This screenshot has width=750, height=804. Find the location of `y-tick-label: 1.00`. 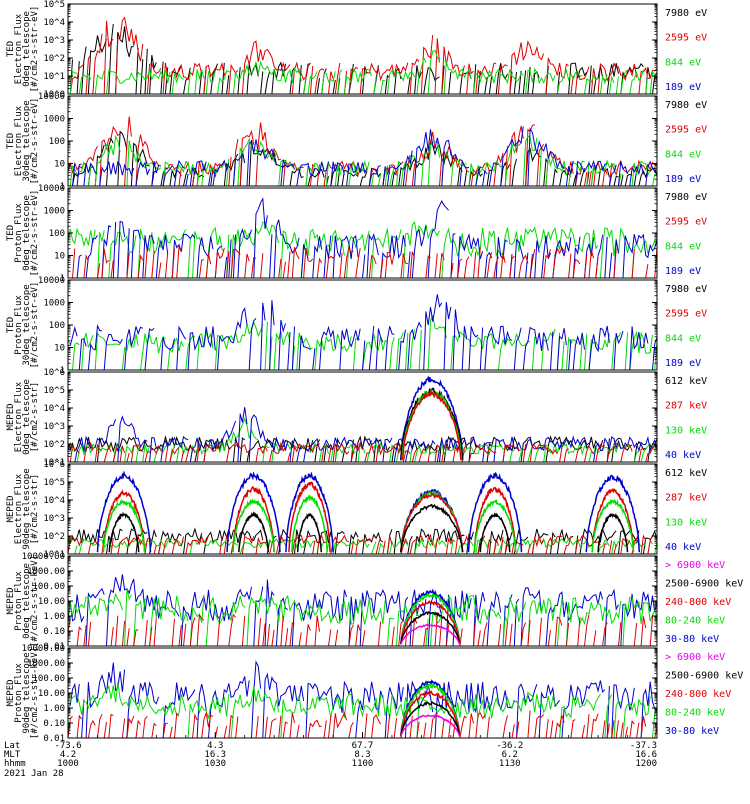

y-tick-label: 1.00 is located at coordinates (54, 617).